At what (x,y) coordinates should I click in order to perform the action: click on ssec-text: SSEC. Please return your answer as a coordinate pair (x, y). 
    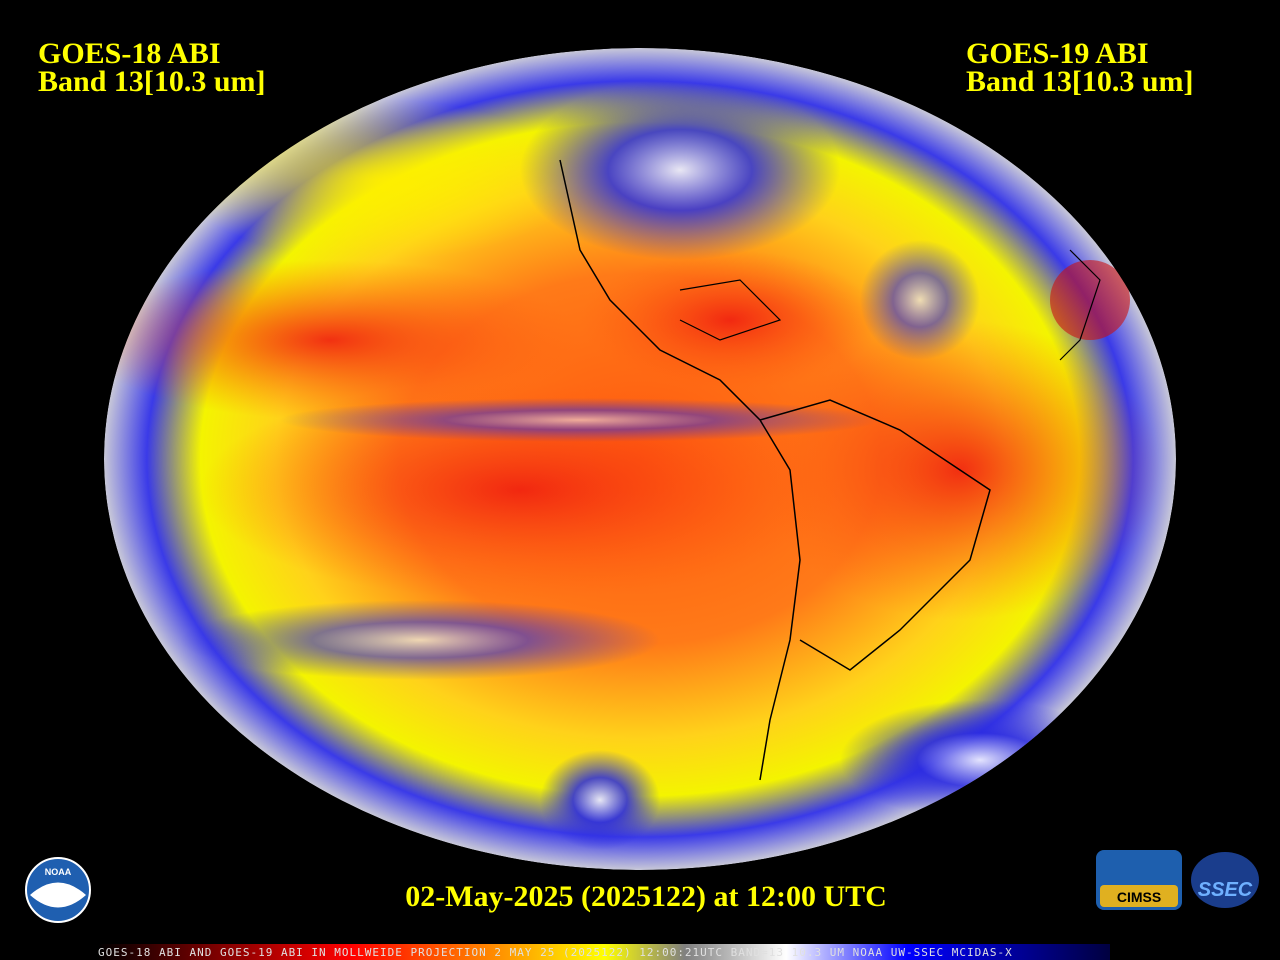
    Looking at the image, I should click on (1225, 890).